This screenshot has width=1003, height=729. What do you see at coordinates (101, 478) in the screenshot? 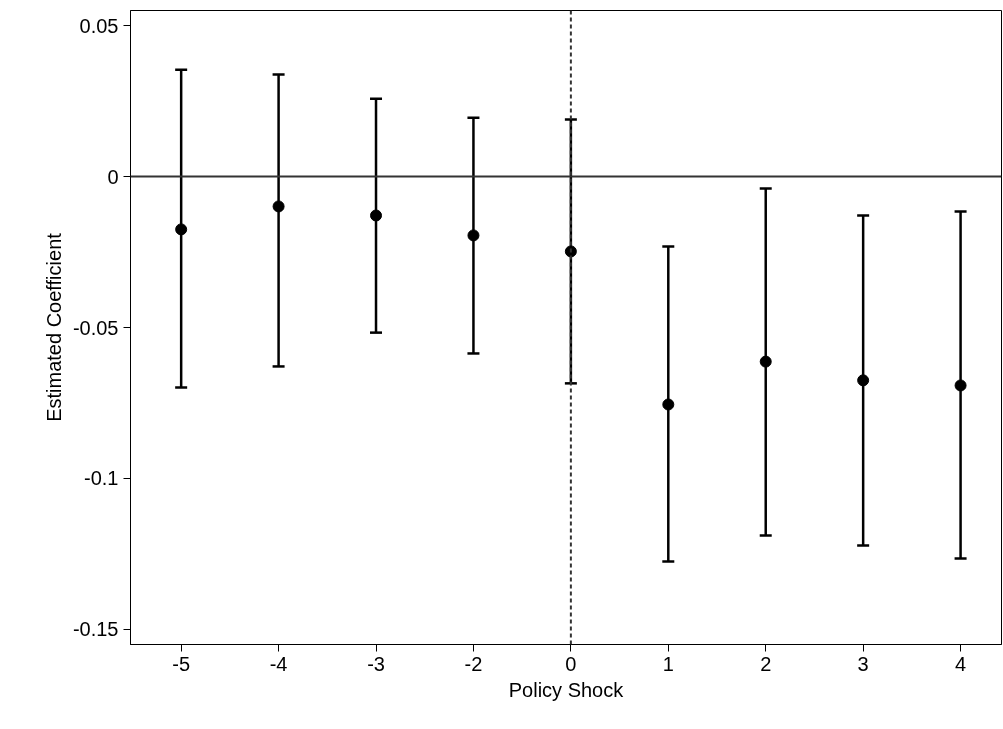
I see `y-tick-label: -0.1` at bounding box center [101, 478].